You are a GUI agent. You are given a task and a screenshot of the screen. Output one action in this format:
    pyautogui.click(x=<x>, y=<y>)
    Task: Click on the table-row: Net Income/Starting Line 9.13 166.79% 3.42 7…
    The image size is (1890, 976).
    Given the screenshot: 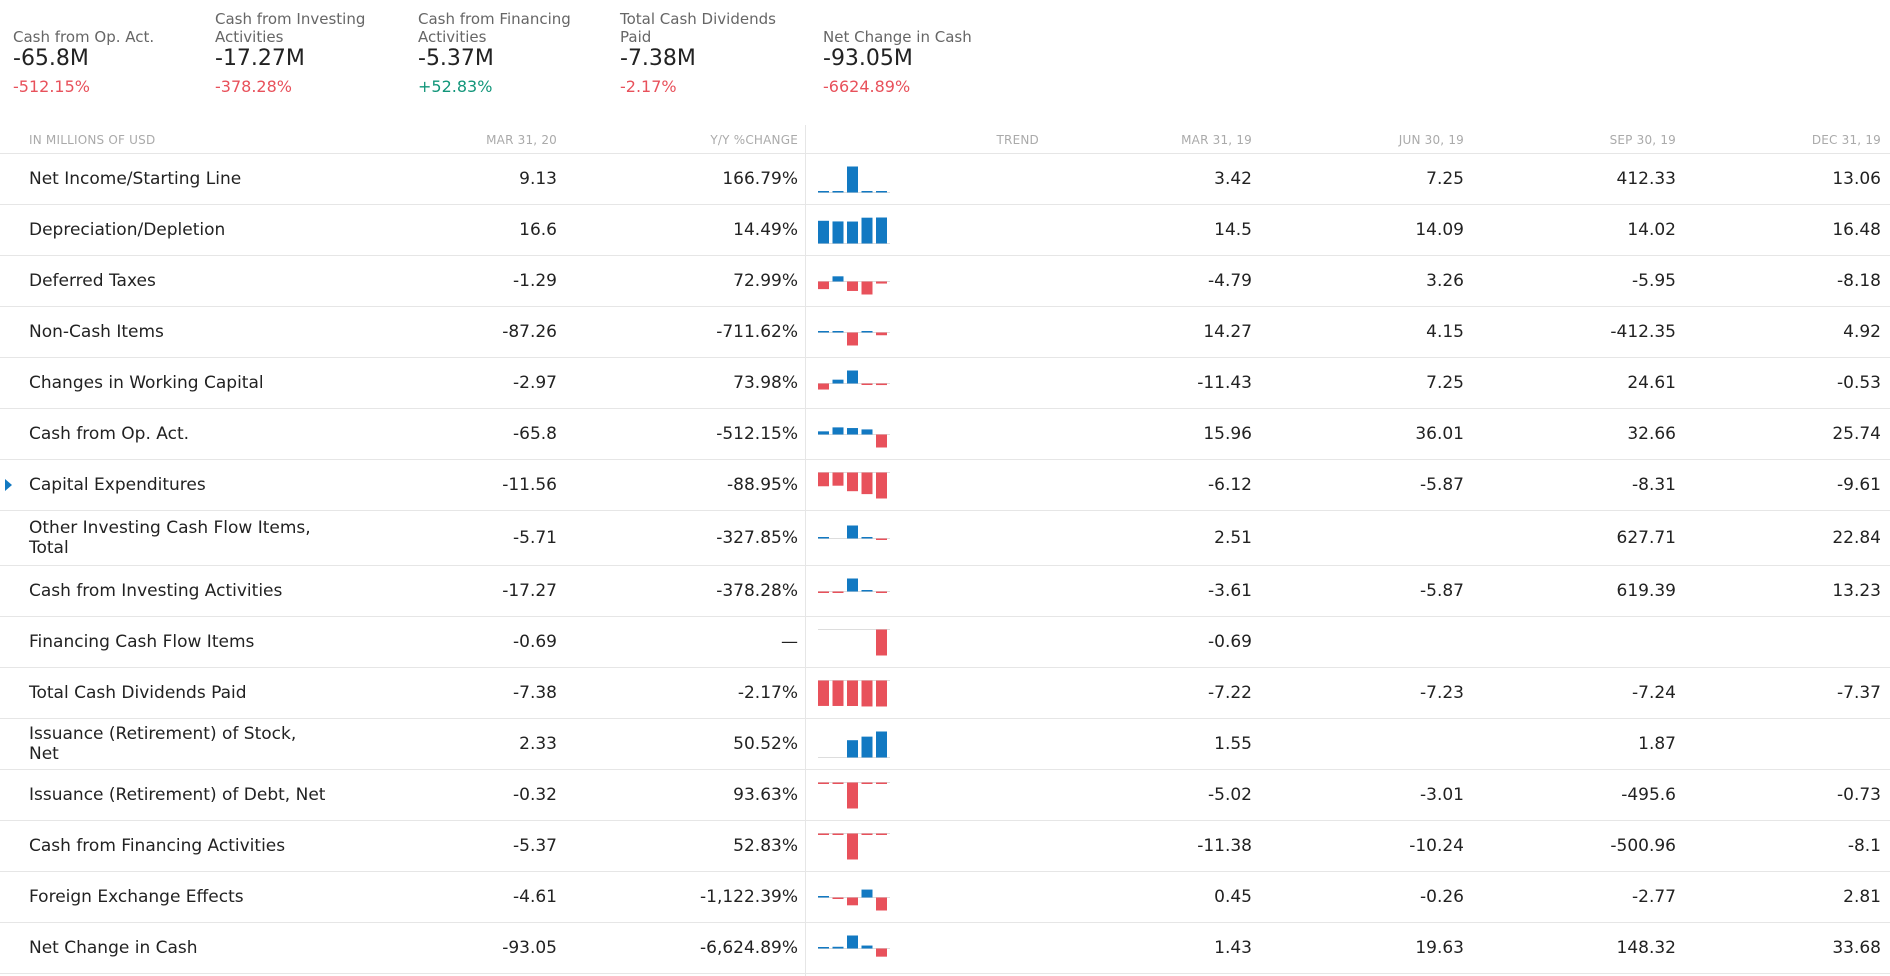 What is the action you would take?
    pyautogui.click(x=945, y=179)
    